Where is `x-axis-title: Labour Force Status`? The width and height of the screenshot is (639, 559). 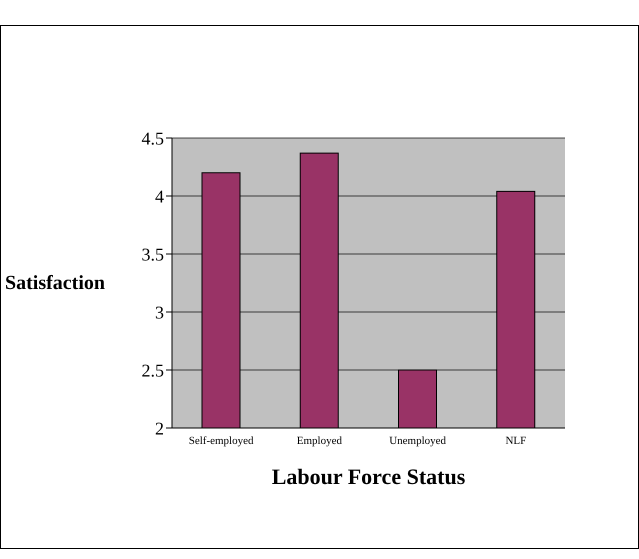 x-axis-title: Labour Force Status is located at coordinates (368, 477).